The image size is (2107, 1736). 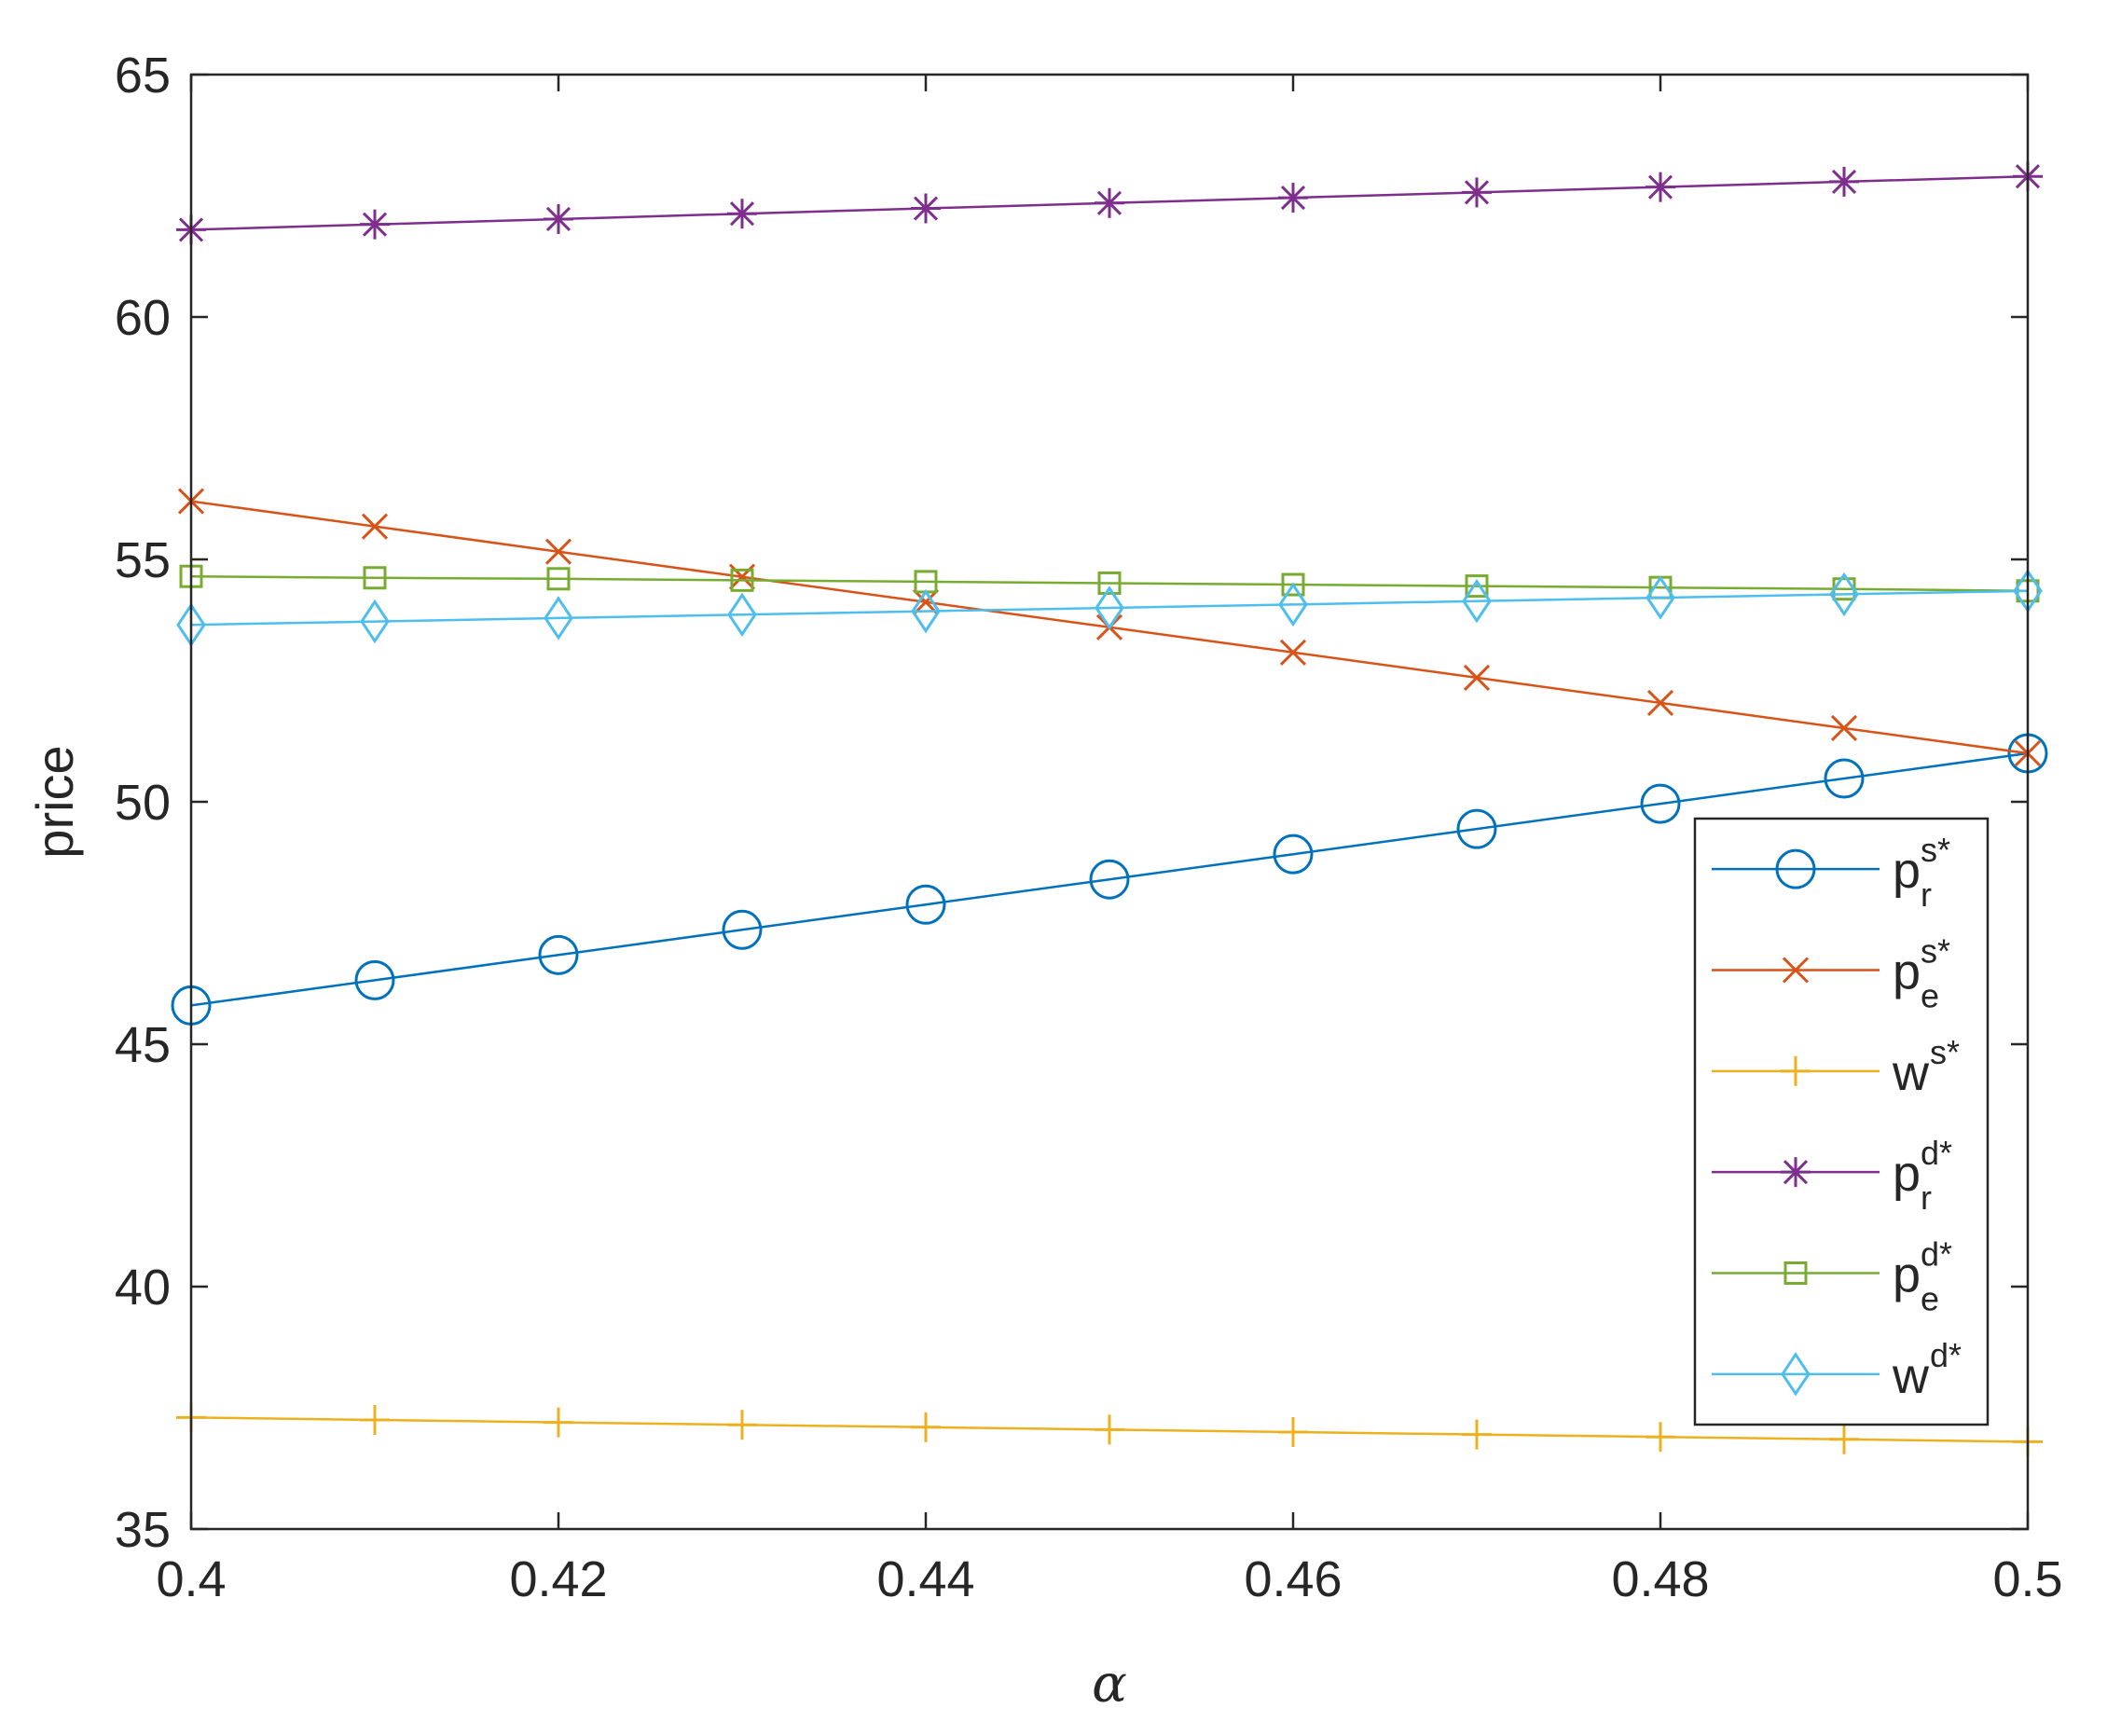 I want to click on legend-entry: p s* e, so click(x=1831, y=973).